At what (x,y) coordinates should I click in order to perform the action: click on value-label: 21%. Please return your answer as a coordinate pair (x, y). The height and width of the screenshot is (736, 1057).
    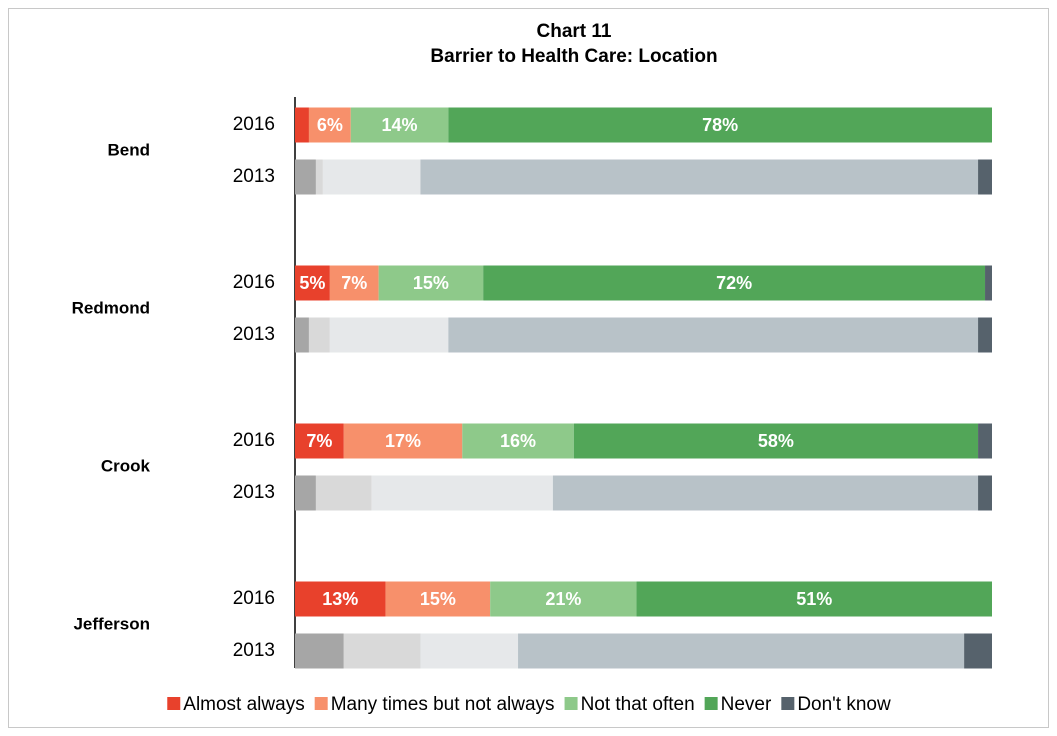
    Looking at the image, I should click on (563, 599).